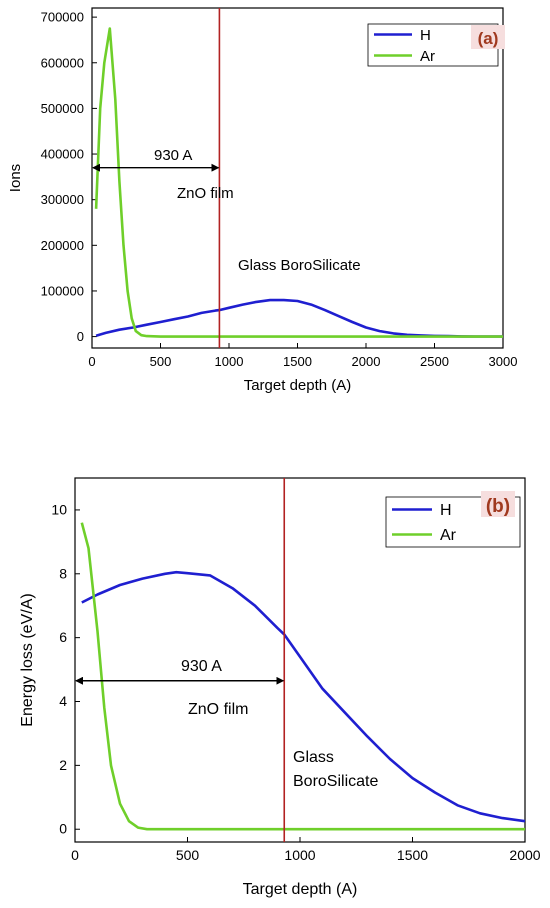  I want to click on substrate-label: BoroSilicate, so click(335, 781).